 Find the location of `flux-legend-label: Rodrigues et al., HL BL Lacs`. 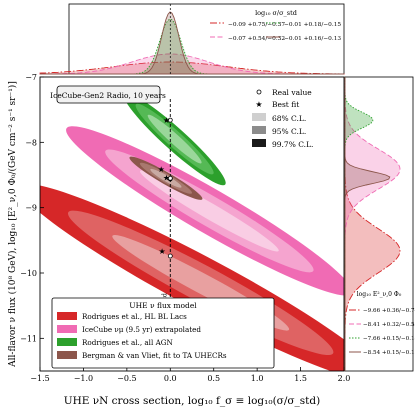

flux-legend-label: Rodrigues et al., HL BL Lacs is located at coordinates (134, 316).